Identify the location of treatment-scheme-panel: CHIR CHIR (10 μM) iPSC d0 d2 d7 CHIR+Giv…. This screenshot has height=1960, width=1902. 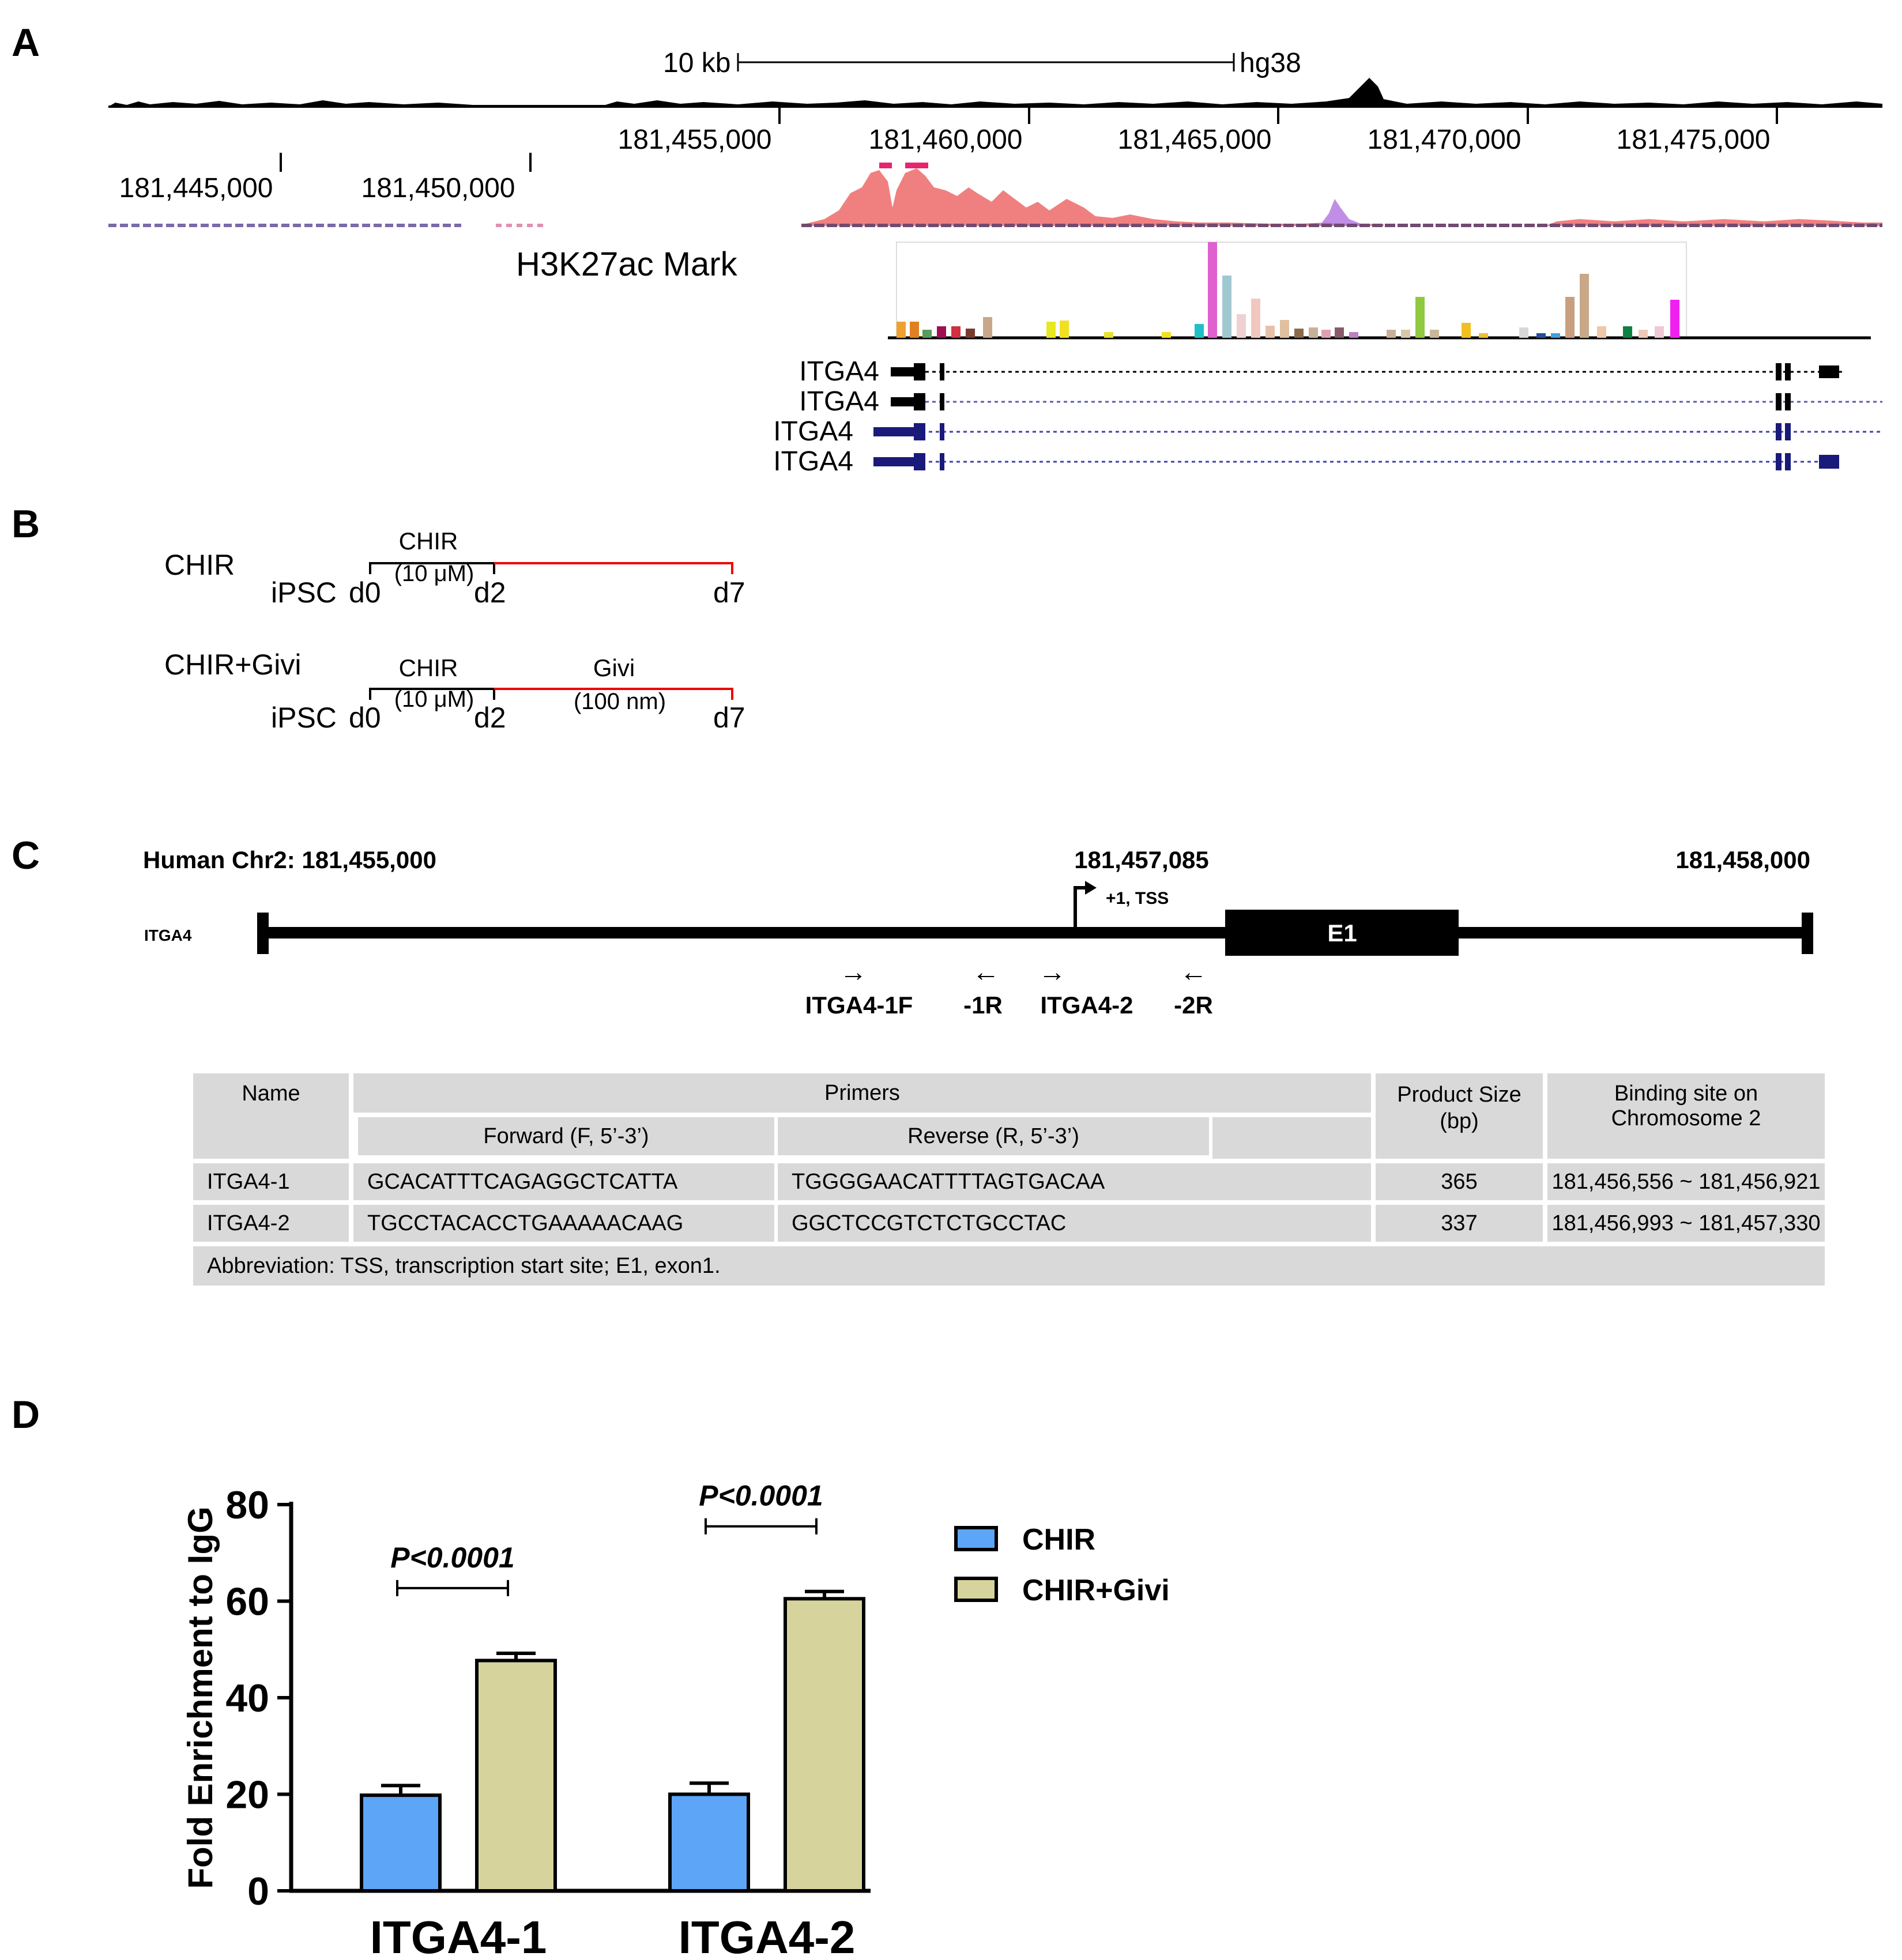
(454, 630).